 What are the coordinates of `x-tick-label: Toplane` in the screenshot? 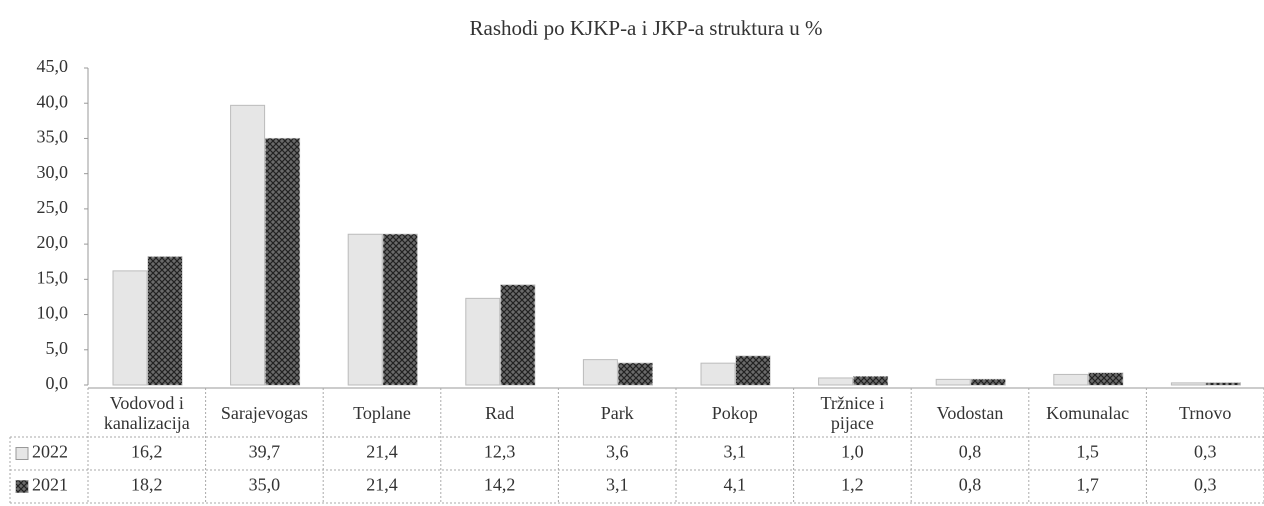 It's located at (382, 412).